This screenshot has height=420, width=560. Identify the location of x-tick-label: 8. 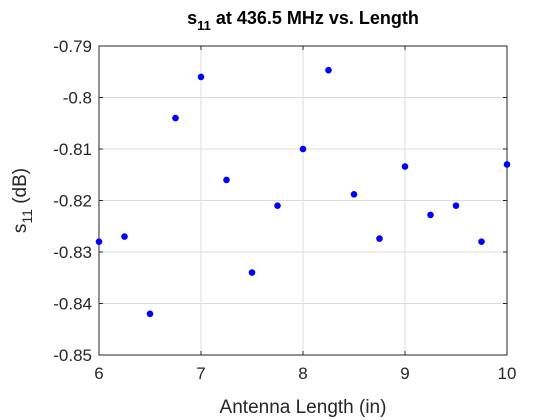
(302, 373).